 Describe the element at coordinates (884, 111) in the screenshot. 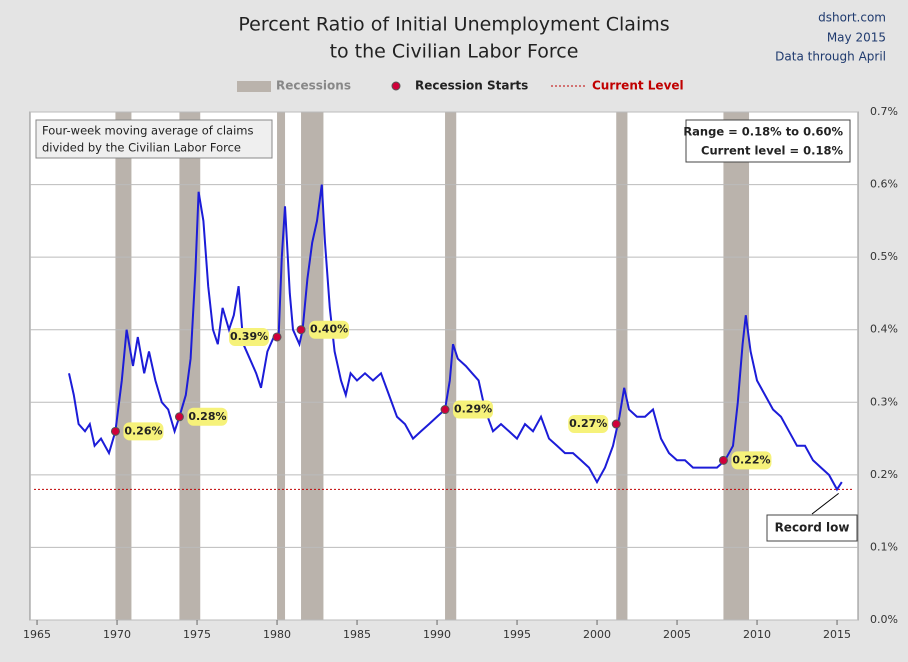

I see `y-tick-label: 0.7%` at that location.